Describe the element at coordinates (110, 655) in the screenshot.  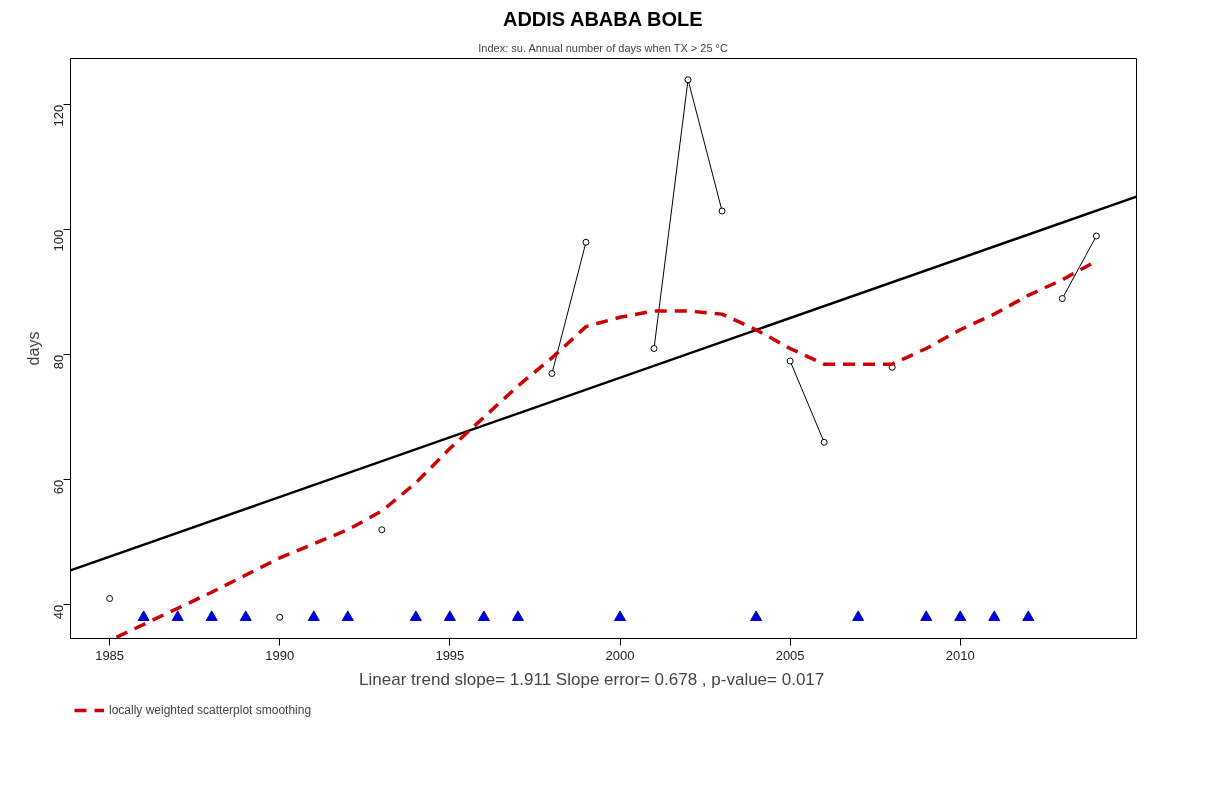
I see `x-tick-label: 1985` at that location.